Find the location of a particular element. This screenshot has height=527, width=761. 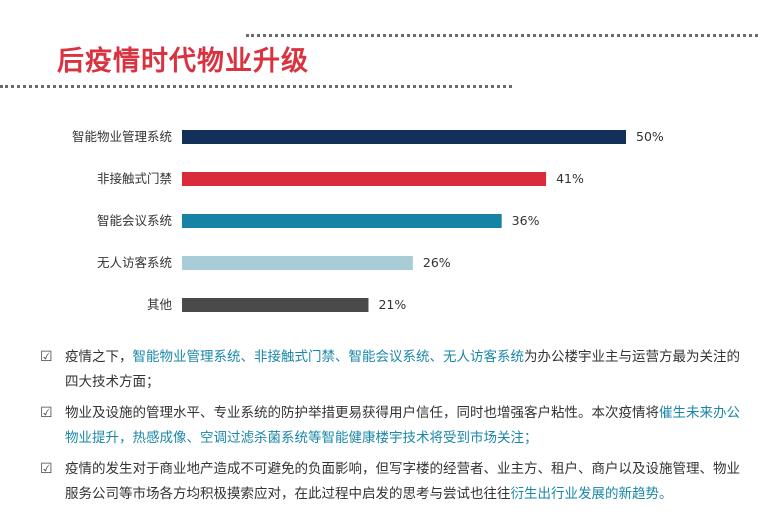

bullet-highlight: 衍生出行业发展的新趋势。 is located at coordinates (591, 494).